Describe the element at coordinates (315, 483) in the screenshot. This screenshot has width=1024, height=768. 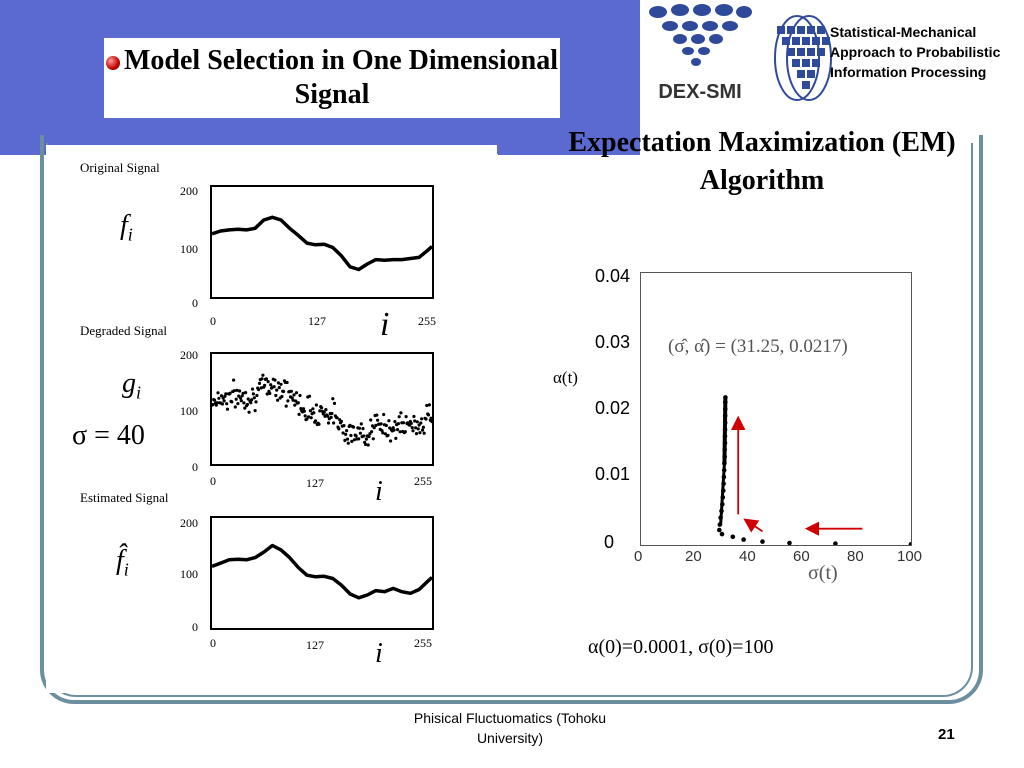
I see `xtick: 127` at that location.